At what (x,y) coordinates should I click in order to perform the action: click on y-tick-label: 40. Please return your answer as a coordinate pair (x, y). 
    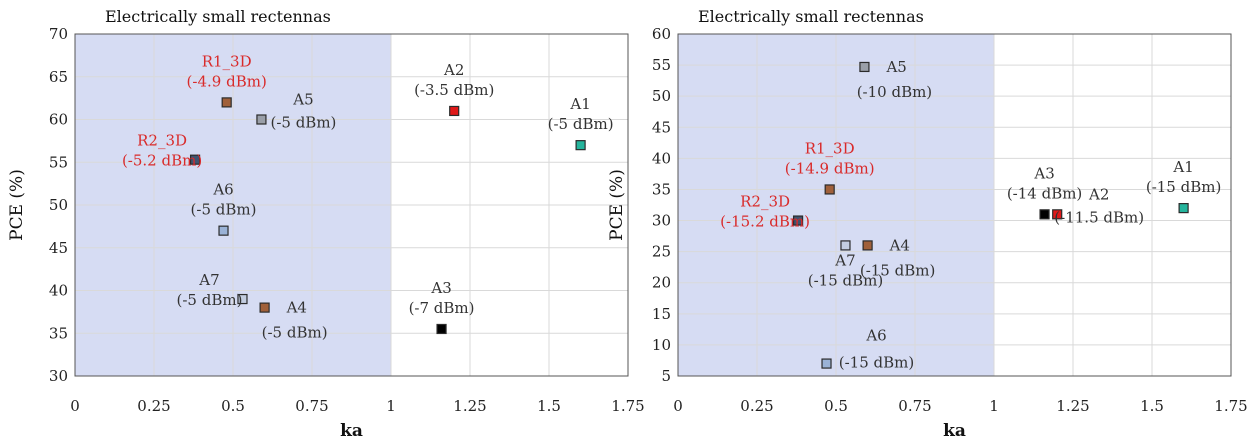
    Looking at the image, I should click on (58, 291).